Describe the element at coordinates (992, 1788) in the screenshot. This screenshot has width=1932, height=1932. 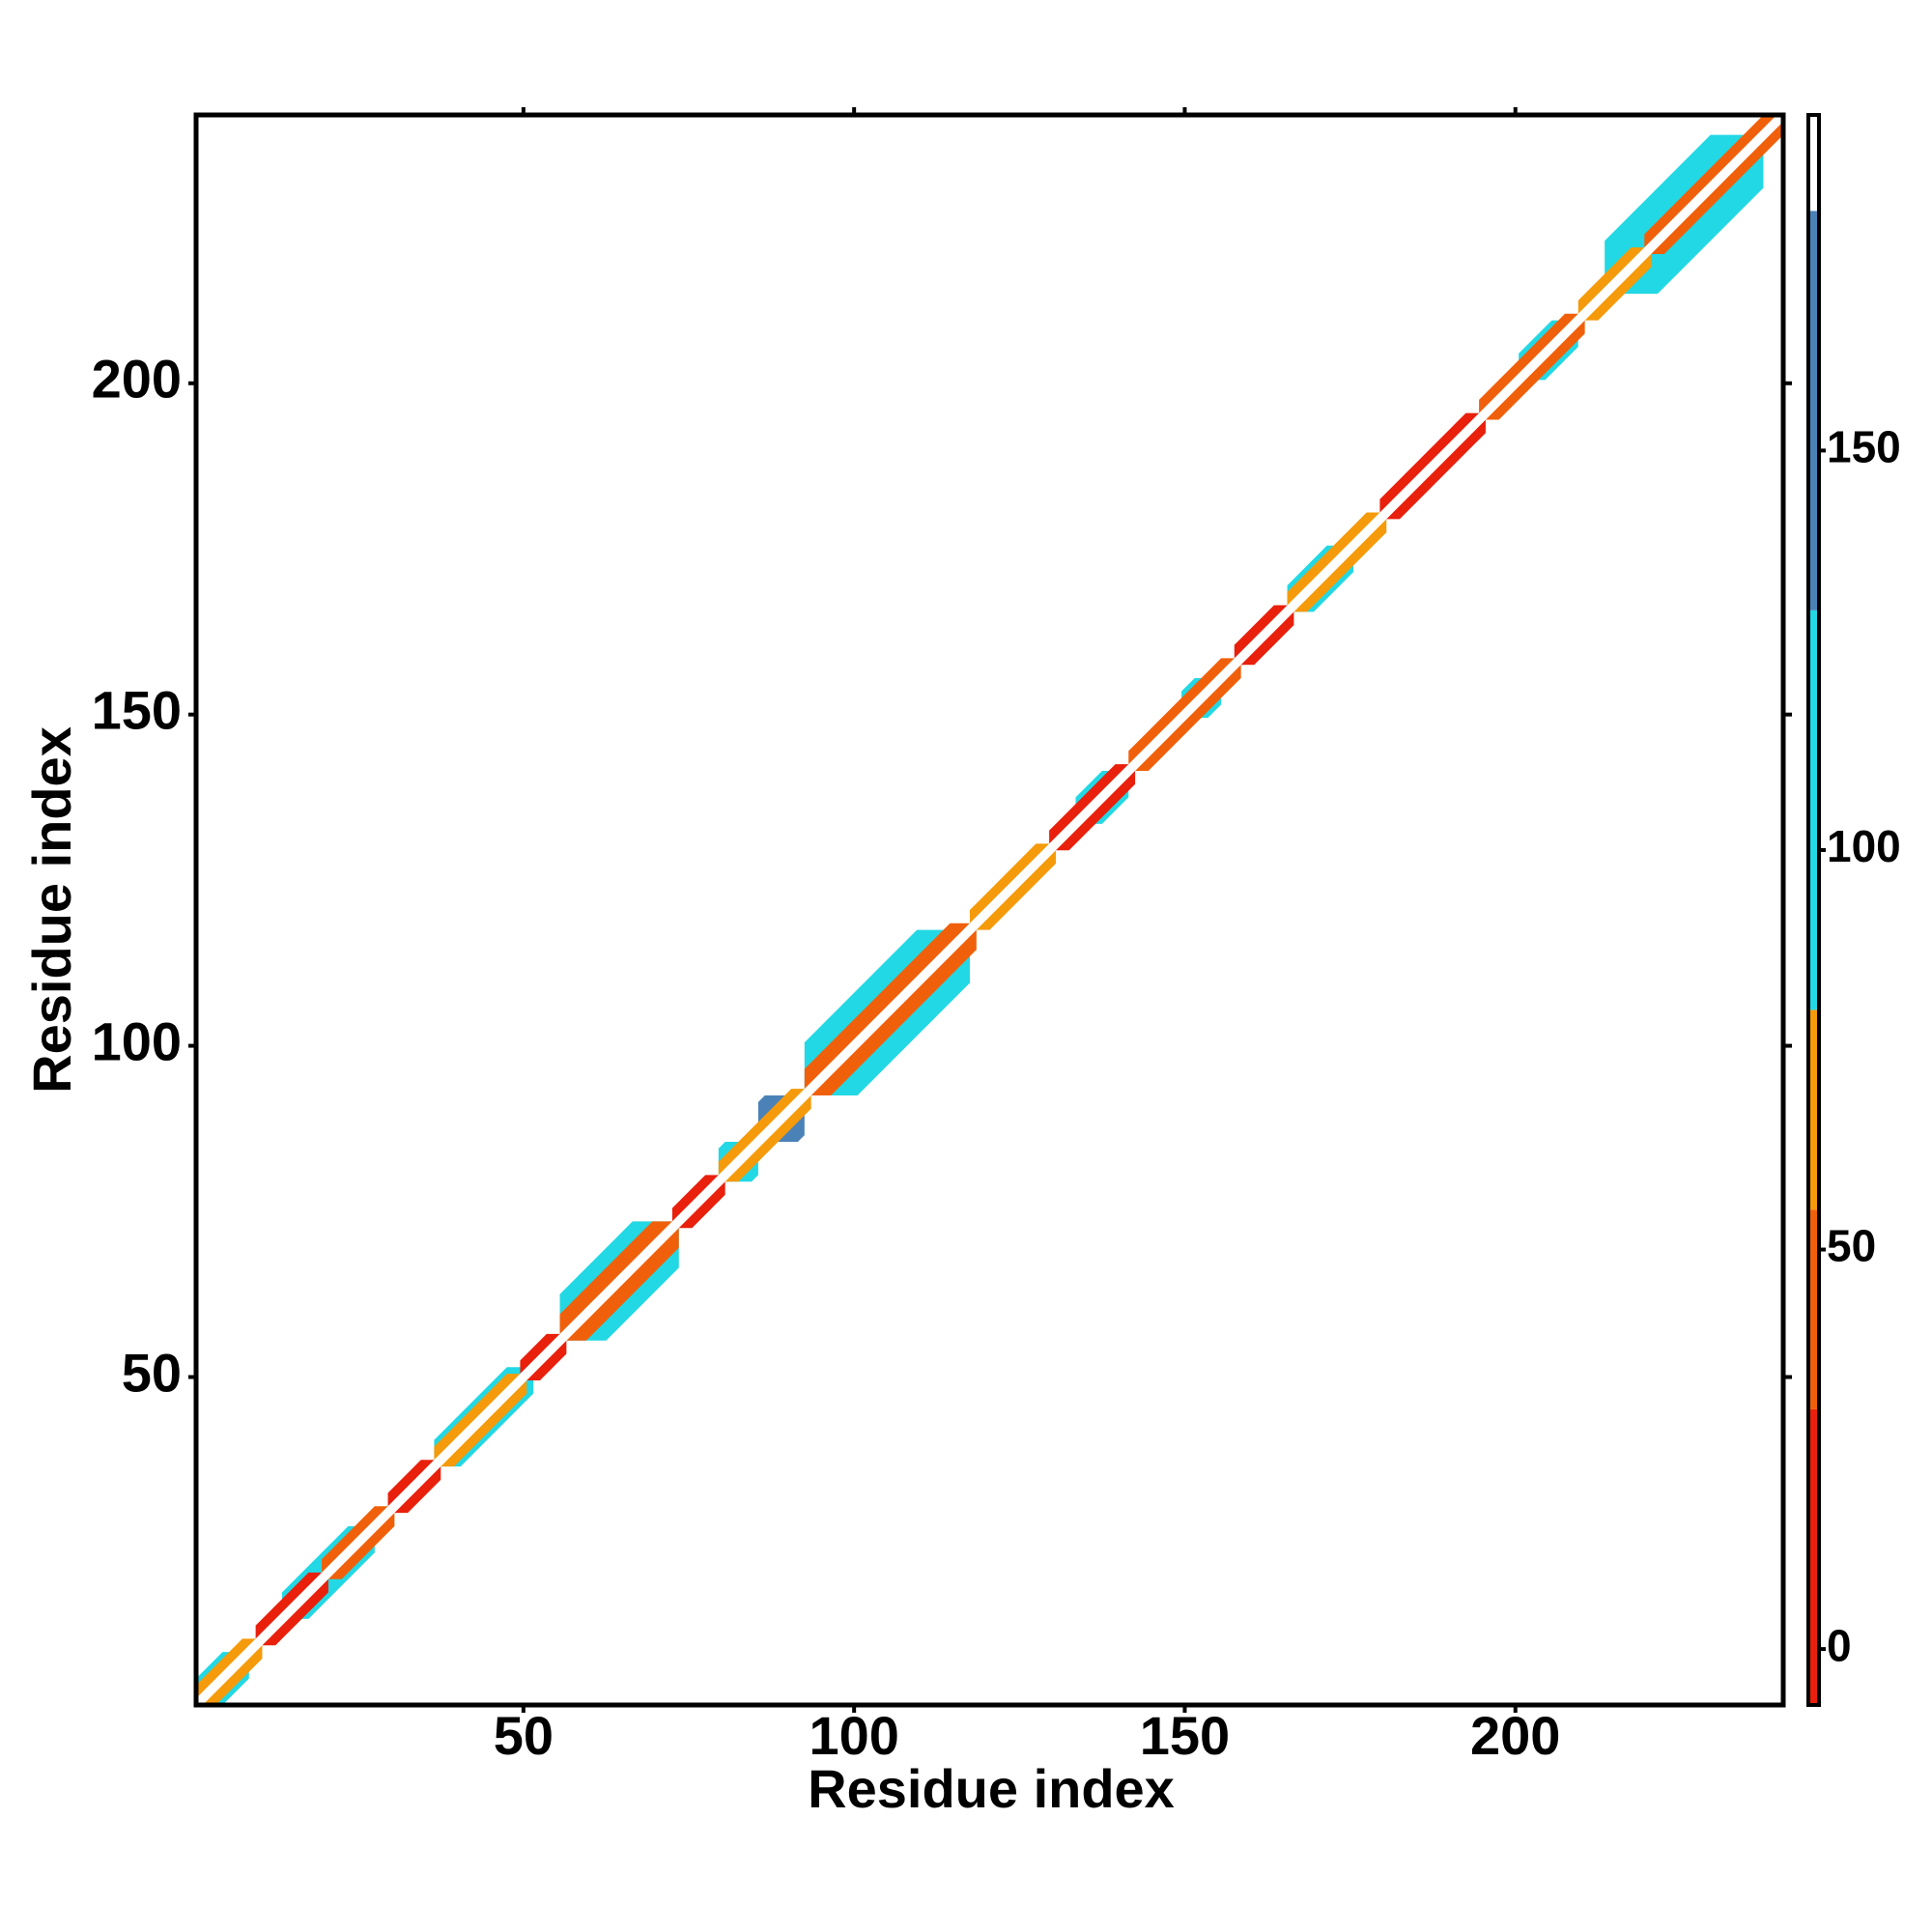
I see `x-axis-label: Residue index` at that location.